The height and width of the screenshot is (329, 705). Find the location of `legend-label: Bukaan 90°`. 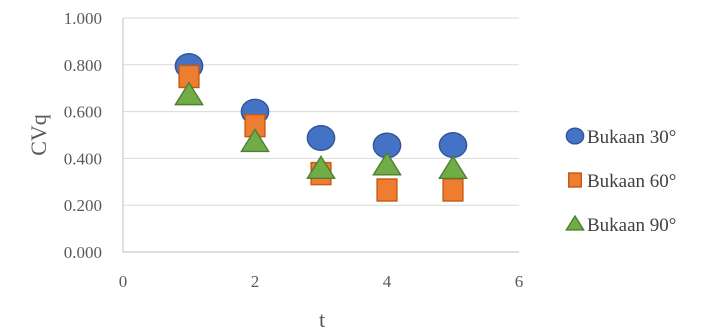

legend-label: Bukaan 90° is located at coordinates (631, 225).